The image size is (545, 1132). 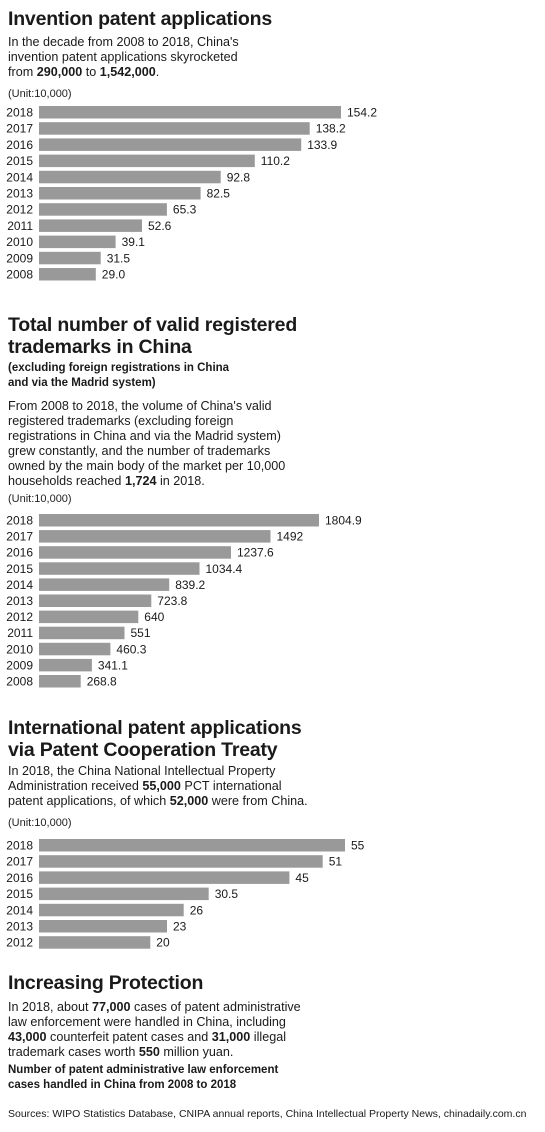 I want to click on highlight-number: 1,724, so click(x=140, y=481).